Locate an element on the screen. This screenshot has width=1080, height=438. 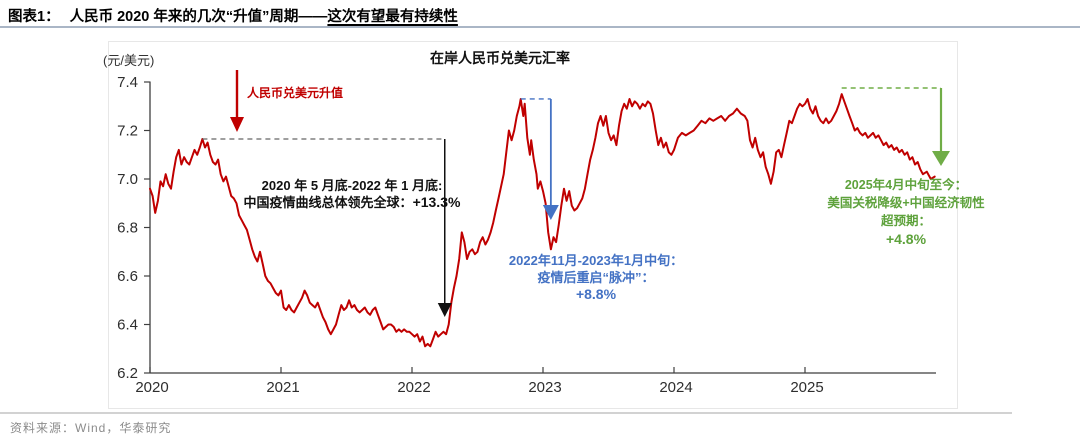
period3-arrow-head is located at coordinates (941, 158).